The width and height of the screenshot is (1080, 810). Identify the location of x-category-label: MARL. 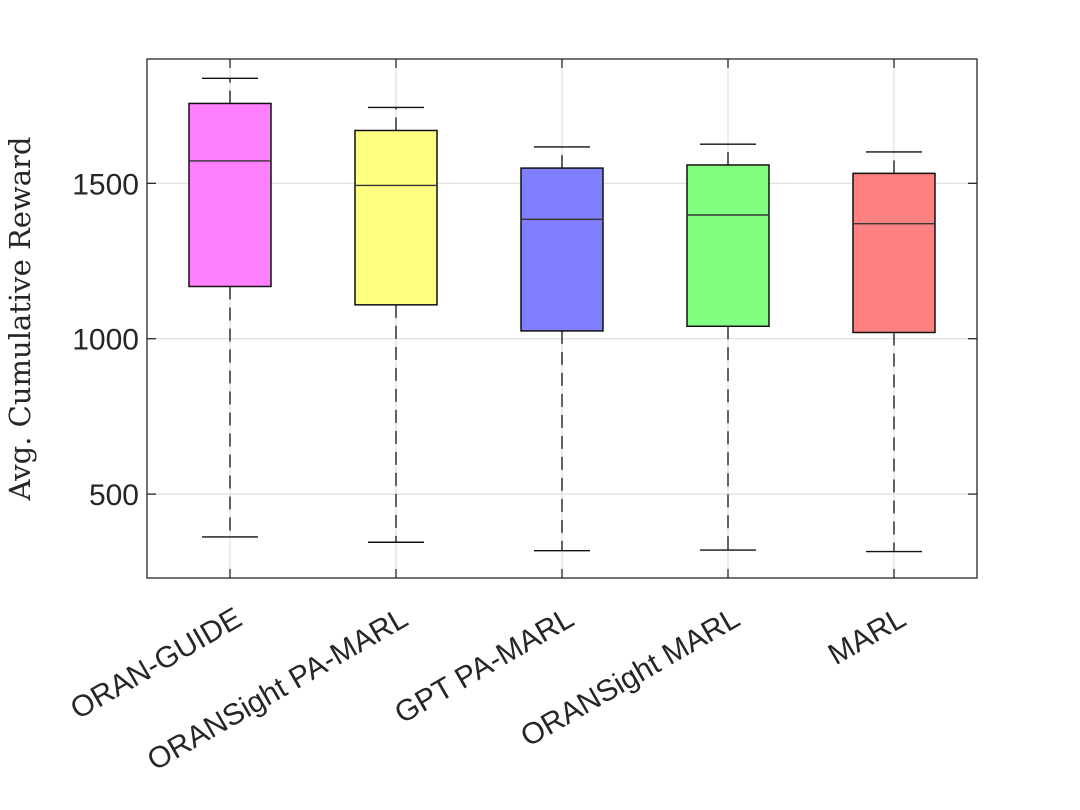
(867, 636).